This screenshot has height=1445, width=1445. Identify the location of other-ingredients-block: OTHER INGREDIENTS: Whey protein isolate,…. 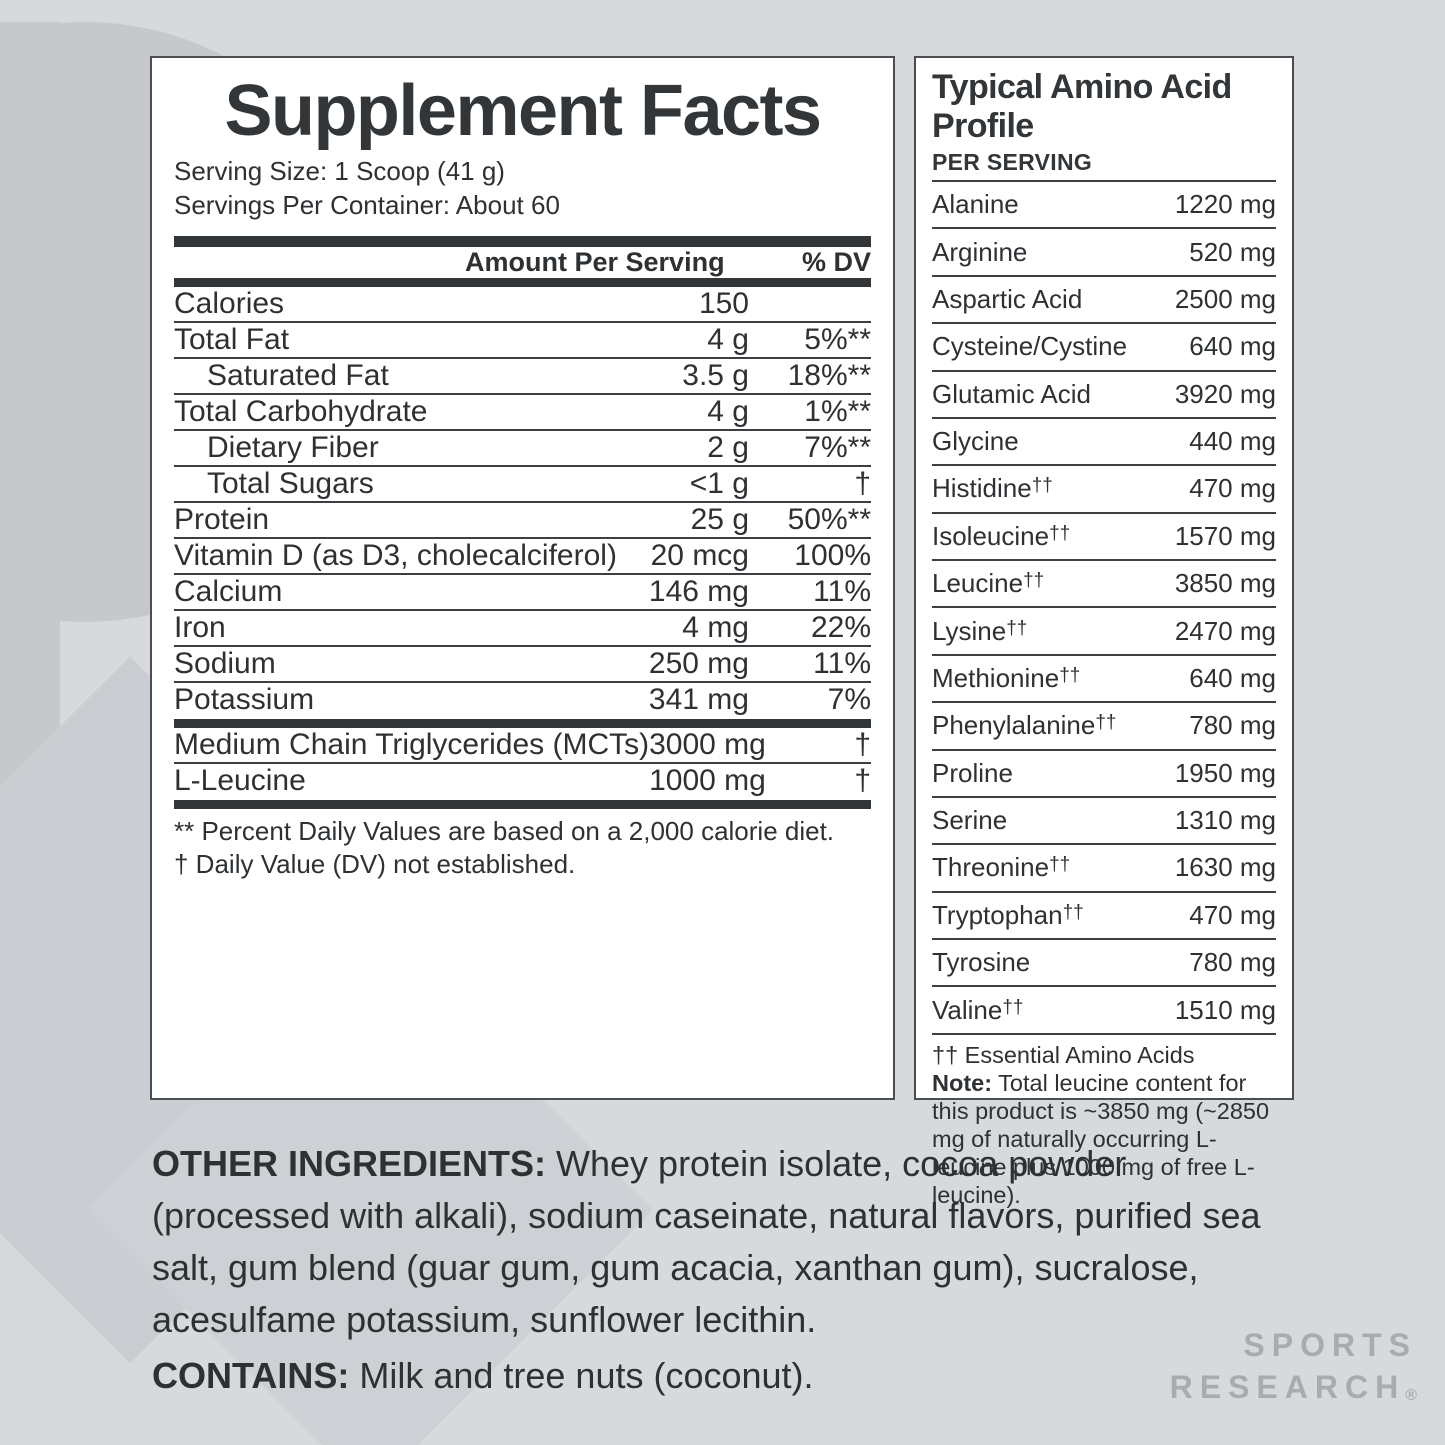
(732, 1242).